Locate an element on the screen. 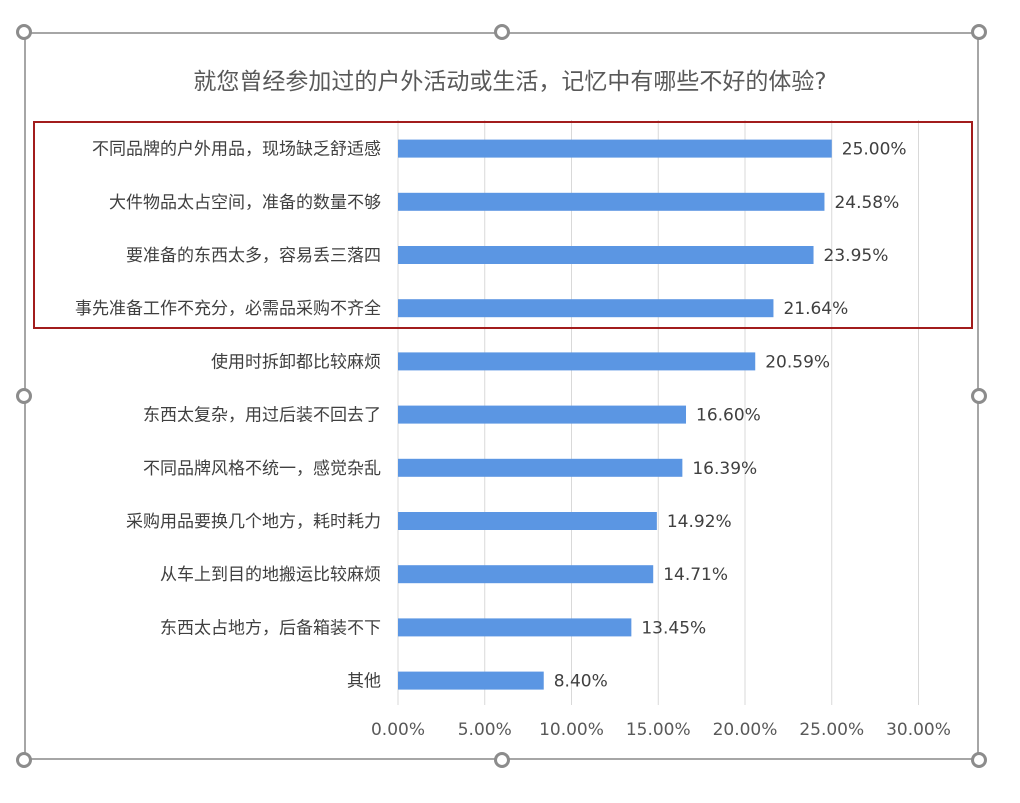 The image size is (1020, 803). category-label: 事先准备工作不充分，必需品采购不齐全 is located at coordinates (228, 309).